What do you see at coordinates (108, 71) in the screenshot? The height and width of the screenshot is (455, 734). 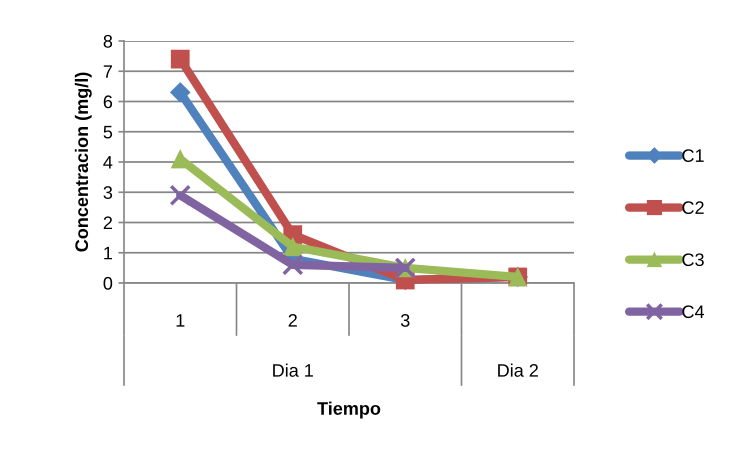 I see `y-tick-label: 7` at bounding box center [108, 71].